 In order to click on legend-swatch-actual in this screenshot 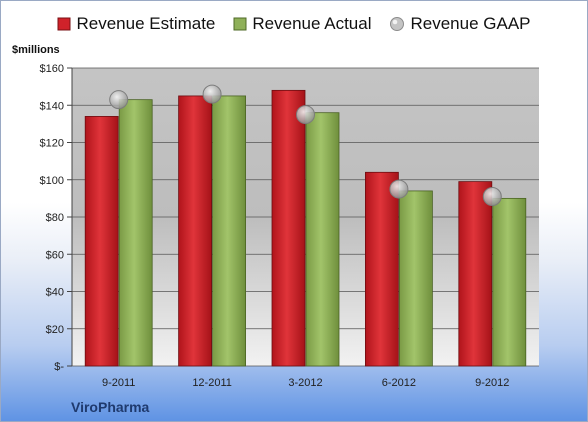, I will do `click(240, 24)`.